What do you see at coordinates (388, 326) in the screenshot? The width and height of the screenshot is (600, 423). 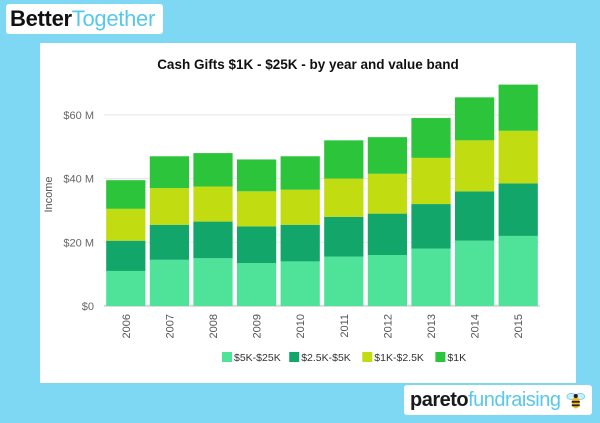 I see `x-tick-label: 2012` at bounding box center [388, 326].